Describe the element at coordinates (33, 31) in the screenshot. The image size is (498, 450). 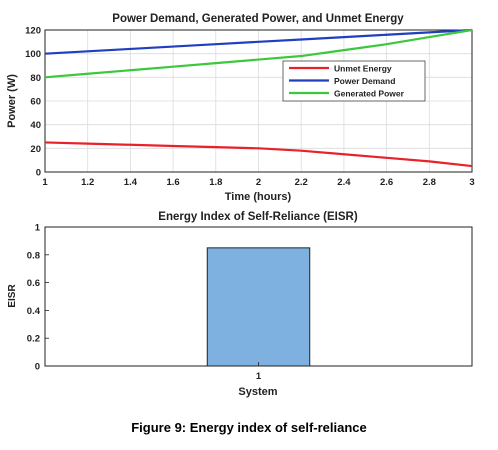
I see `y-tick-label: 120` at that location.